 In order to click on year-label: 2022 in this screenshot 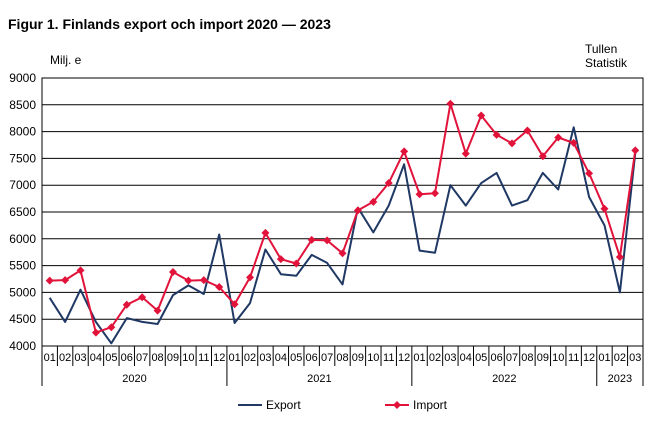, I will do `click(504, 379)`.